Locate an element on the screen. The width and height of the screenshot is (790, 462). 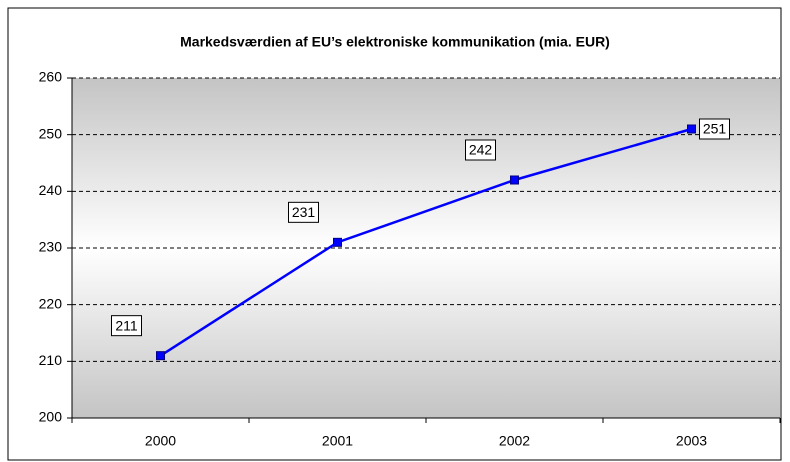
y-tick-label: 240 is located at coordinates (51, 190).